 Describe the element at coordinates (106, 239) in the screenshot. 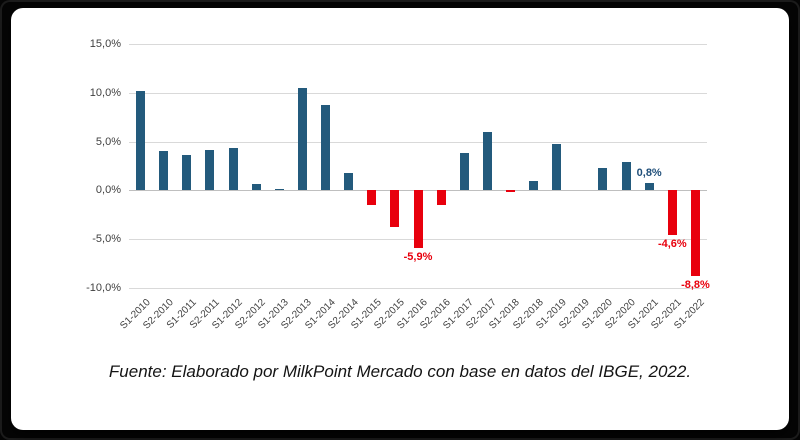

I see `y-axis-tick: -5,0%` at that location.